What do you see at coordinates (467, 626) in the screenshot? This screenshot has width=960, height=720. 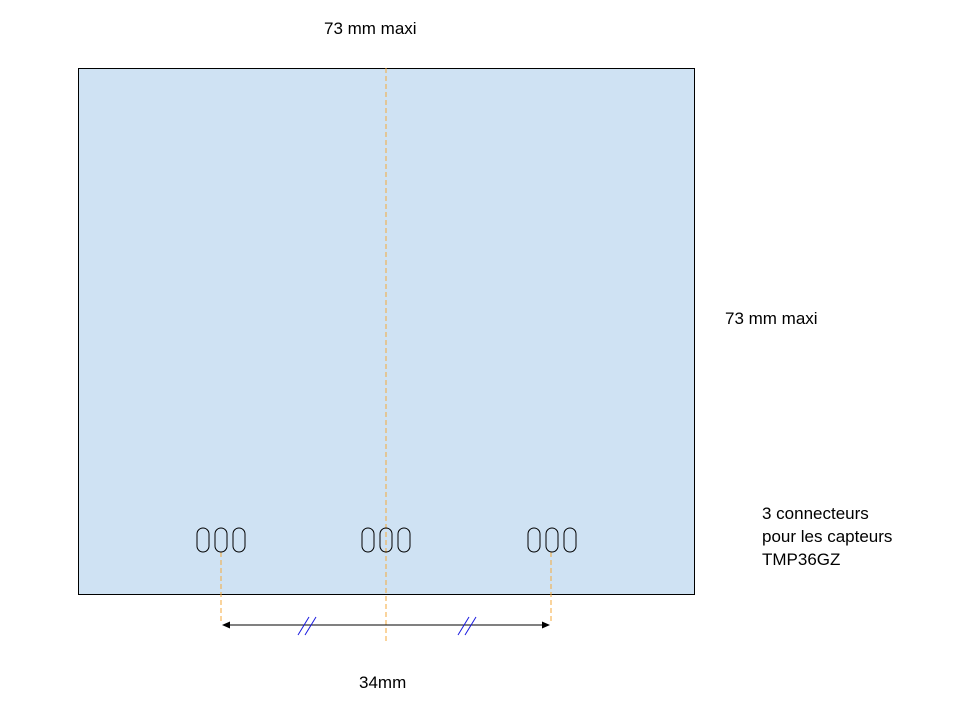 I see `equal-distance-mark-right` at bounding box center [467, 626].